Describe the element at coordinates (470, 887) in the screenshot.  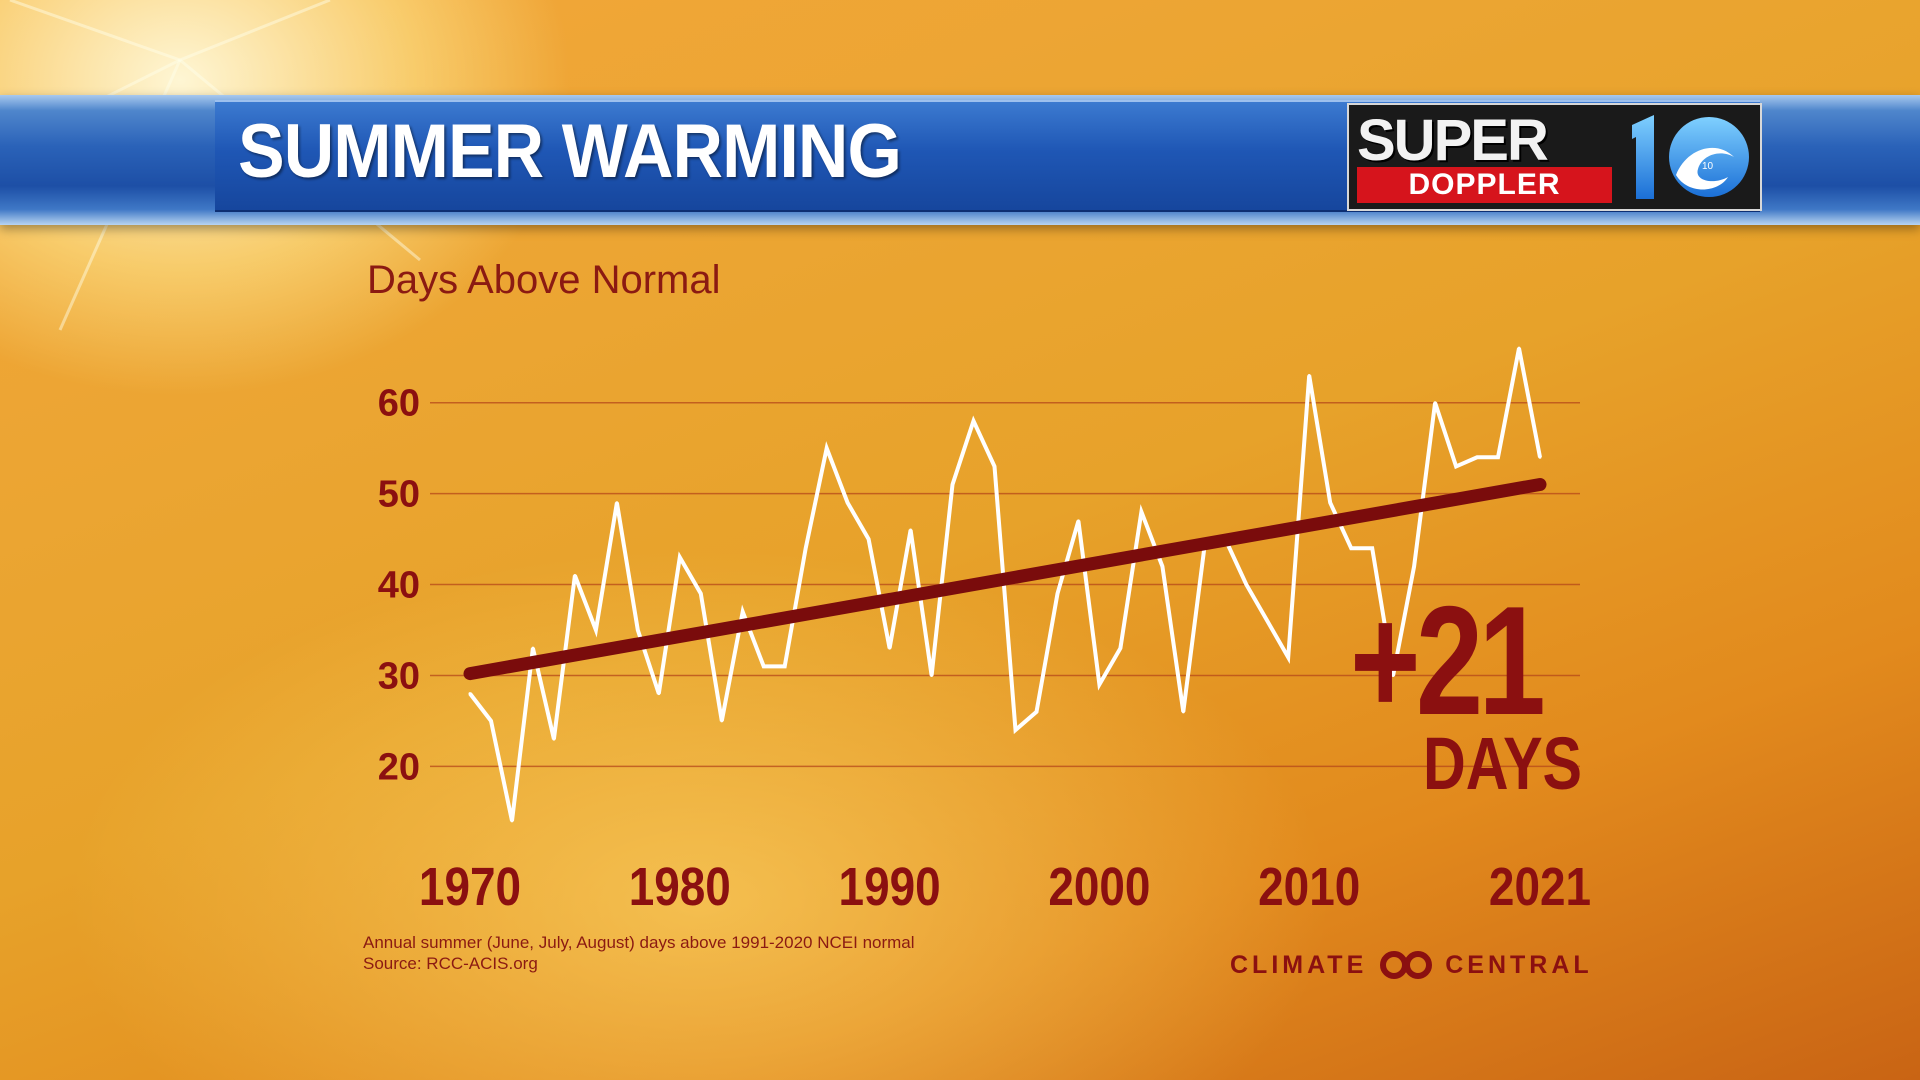
I see `x-tick-label: 1970` at that location.